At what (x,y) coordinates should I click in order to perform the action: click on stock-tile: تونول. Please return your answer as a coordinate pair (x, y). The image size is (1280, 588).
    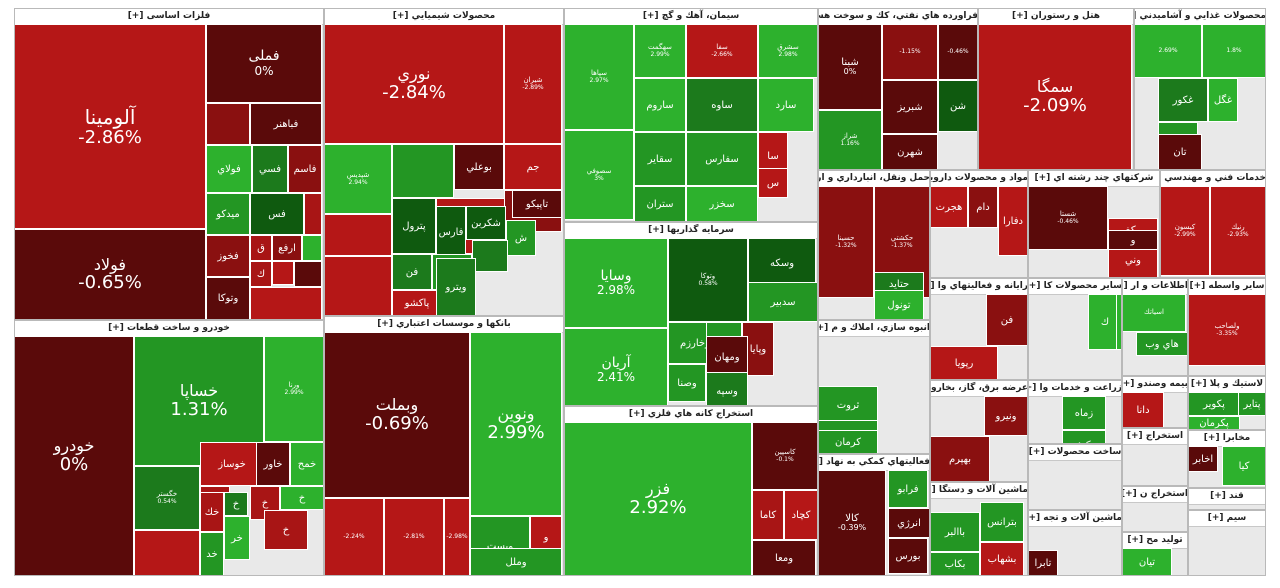
    Looking at the image, I should click on (899, 305).